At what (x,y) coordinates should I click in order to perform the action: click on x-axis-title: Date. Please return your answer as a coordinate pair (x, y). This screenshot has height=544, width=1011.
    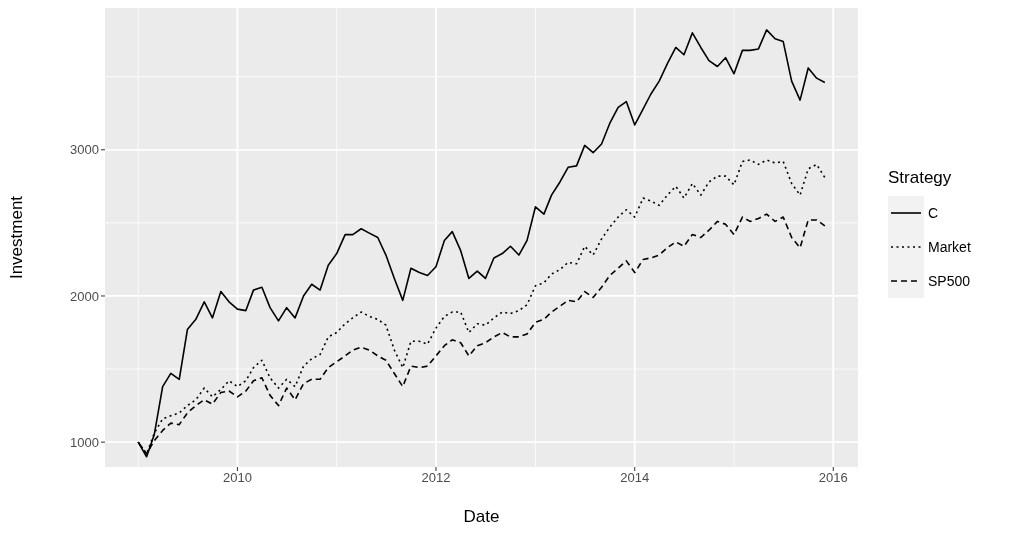
    Looking at the image, I should click on (481, 516).